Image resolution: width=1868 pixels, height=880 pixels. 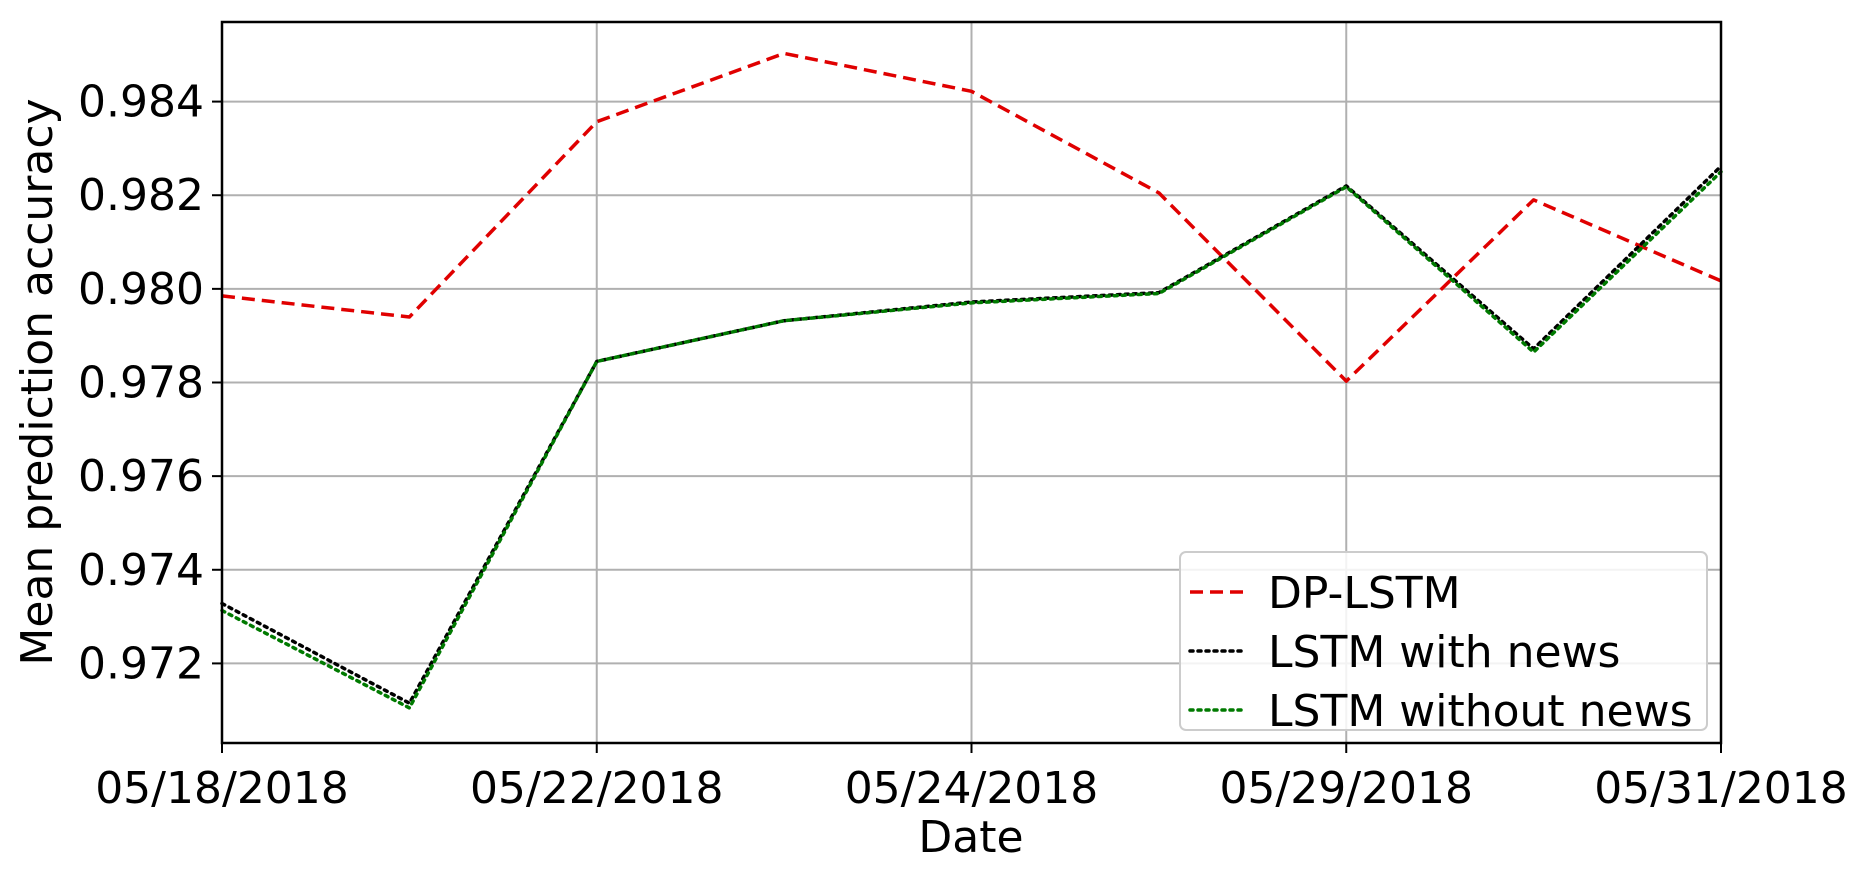 I want to click on y-axis-ticks: 0.972 0.974 0.976 0.978 0.980 0.982 0.984, so click(x=150, y=383).